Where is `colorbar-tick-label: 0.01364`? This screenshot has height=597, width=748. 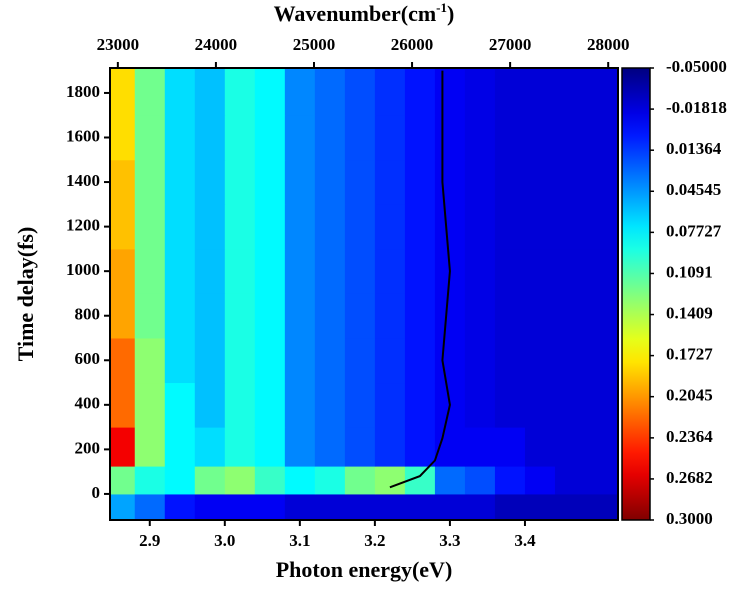
colorbar-tick-label: 0.01364 is located at coordinates (694, 148).